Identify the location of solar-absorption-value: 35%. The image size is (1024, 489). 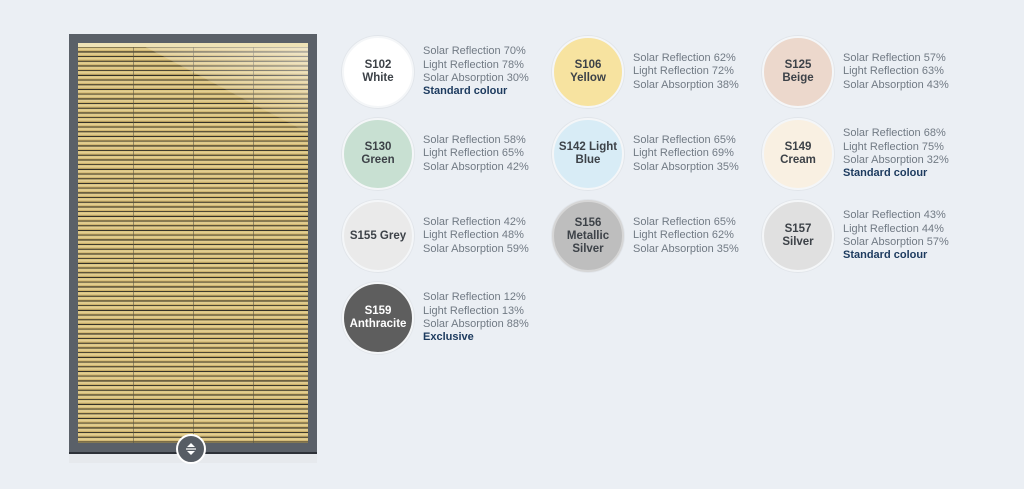
(727, 166).